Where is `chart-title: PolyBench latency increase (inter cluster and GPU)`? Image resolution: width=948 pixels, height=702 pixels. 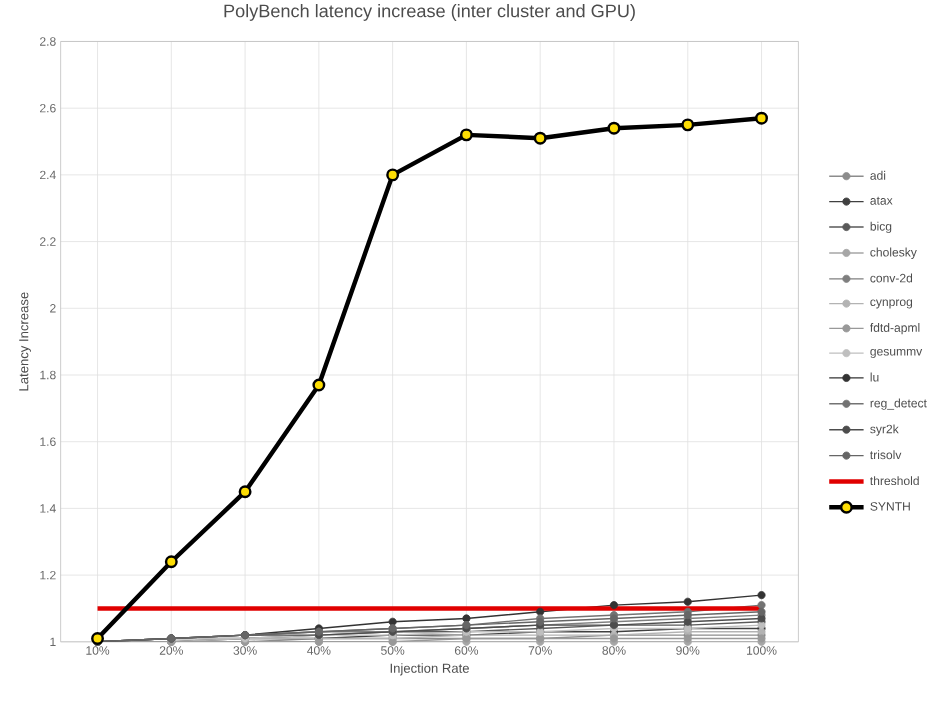
chart-title: PolyBench latency increase (inter cluster and GPU) is located at coordinates (429, 12).